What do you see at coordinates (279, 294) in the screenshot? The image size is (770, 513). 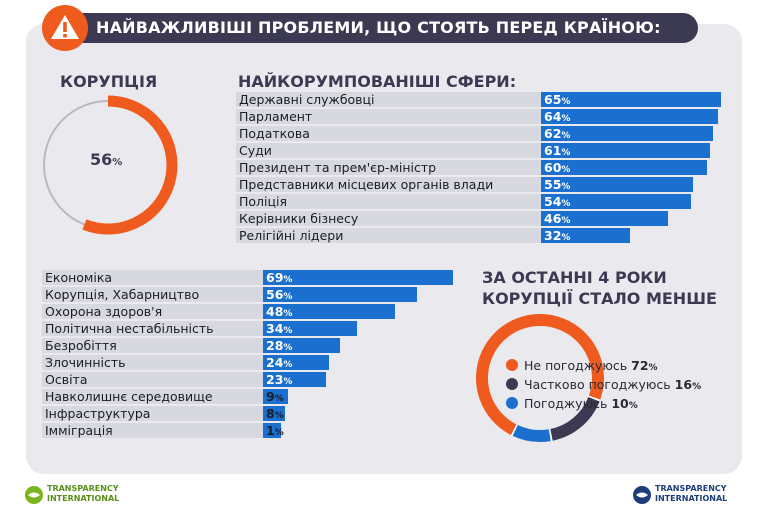 I see `problem-value: 56%` at bounding box center [279, 294].